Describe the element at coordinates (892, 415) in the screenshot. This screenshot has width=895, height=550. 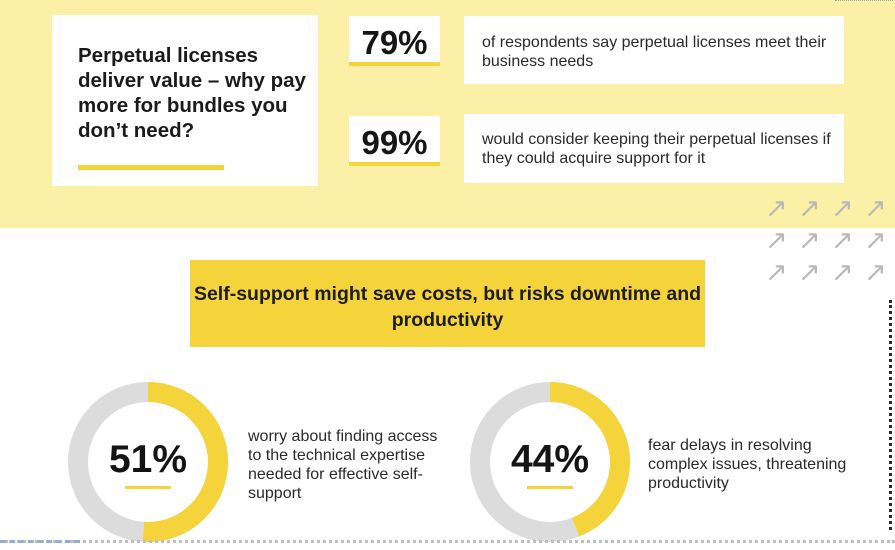
I see `edge-dots` at that location.